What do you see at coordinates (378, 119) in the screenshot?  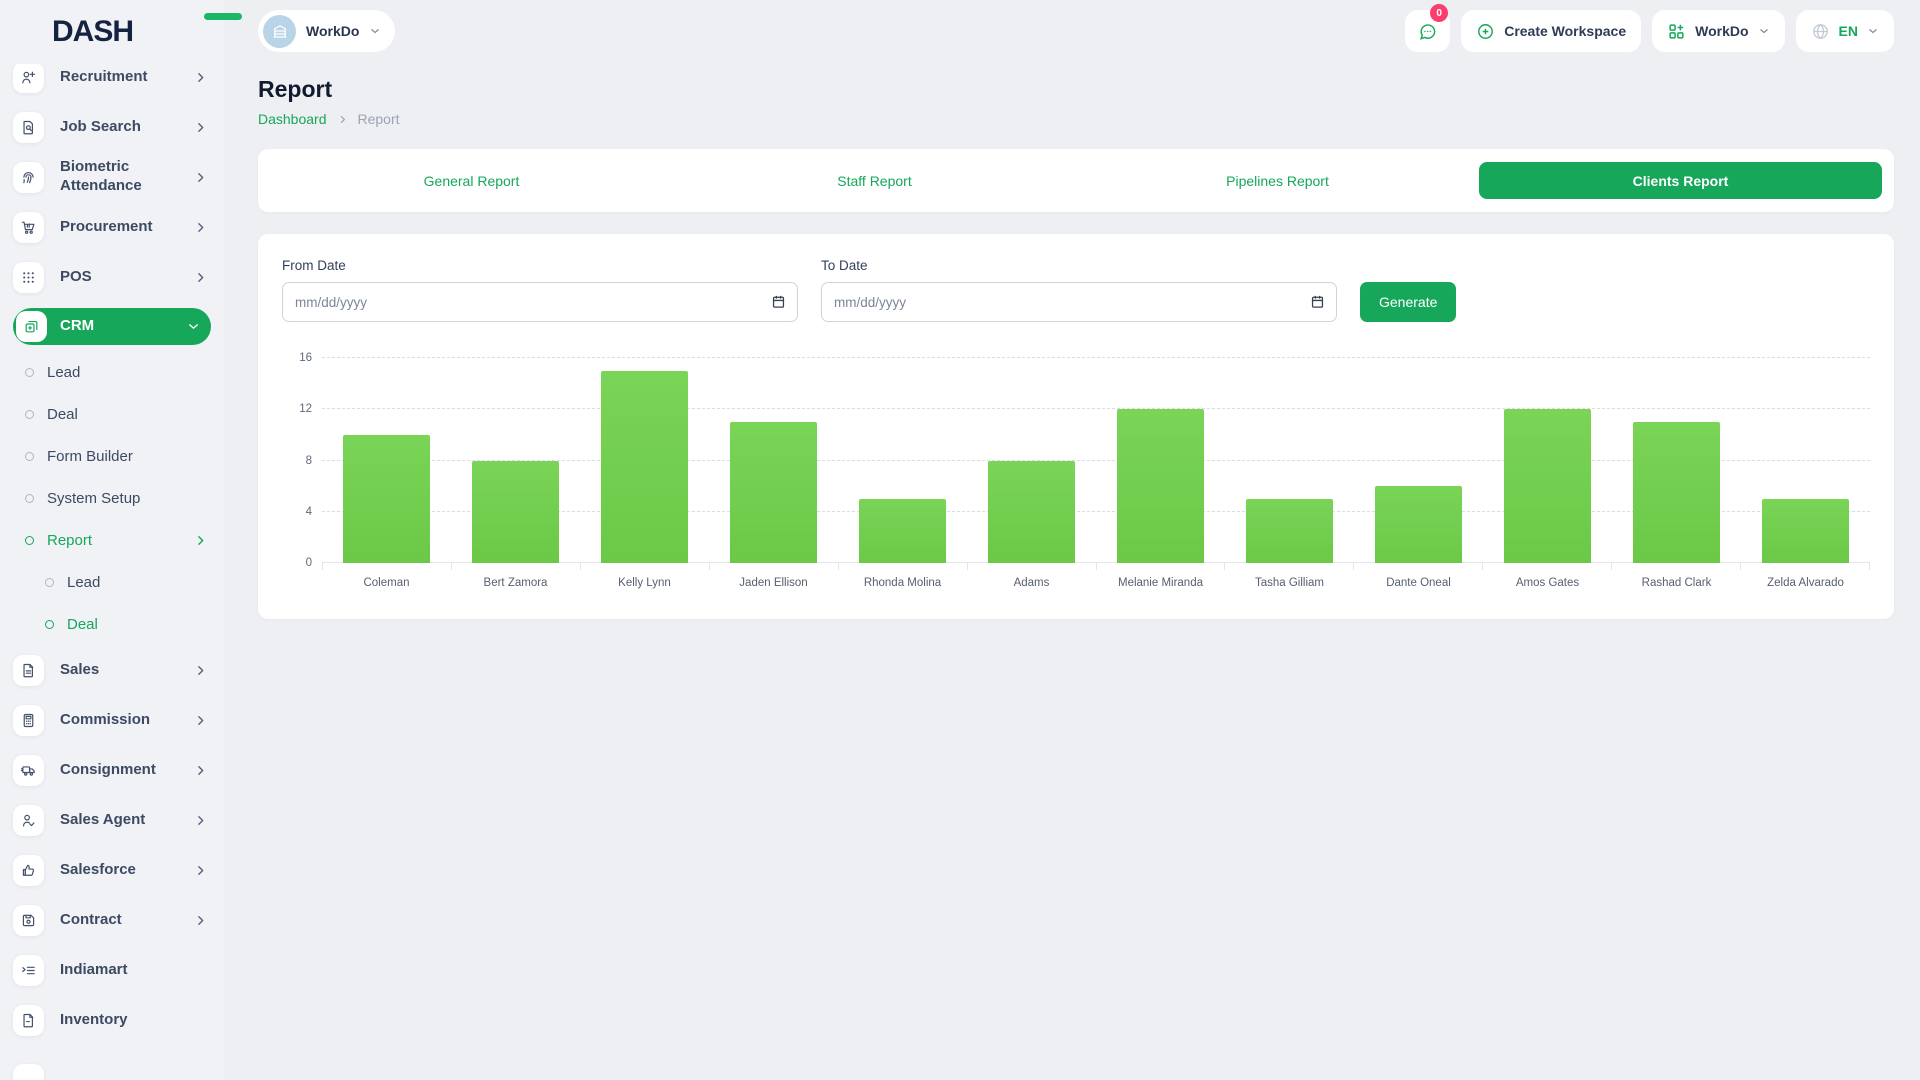 I see `breadcrumb-current: Report` at bounding box center [378, 119].